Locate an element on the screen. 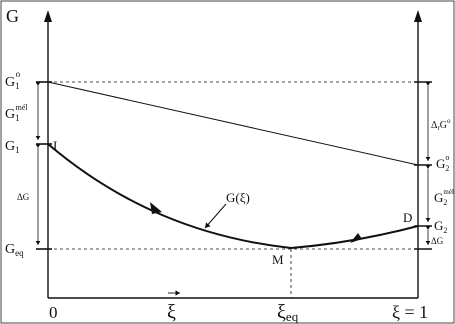  label-delta-g-left: ΔG is located at coordinates (23, 197).